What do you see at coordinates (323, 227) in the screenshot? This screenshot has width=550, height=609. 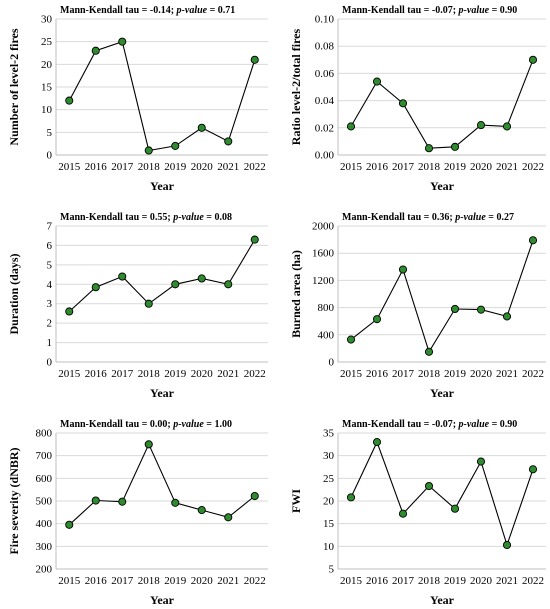 I see `y-tick-label: 2000` at bounding box center [323, 227].